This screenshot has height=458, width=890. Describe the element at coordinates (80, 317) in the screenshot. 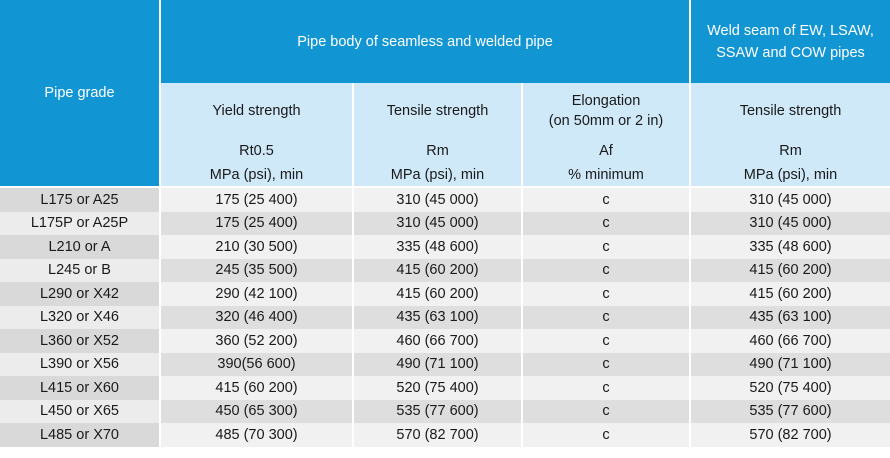

I see `pipe-grade-cell: L320 or X46` at that location.